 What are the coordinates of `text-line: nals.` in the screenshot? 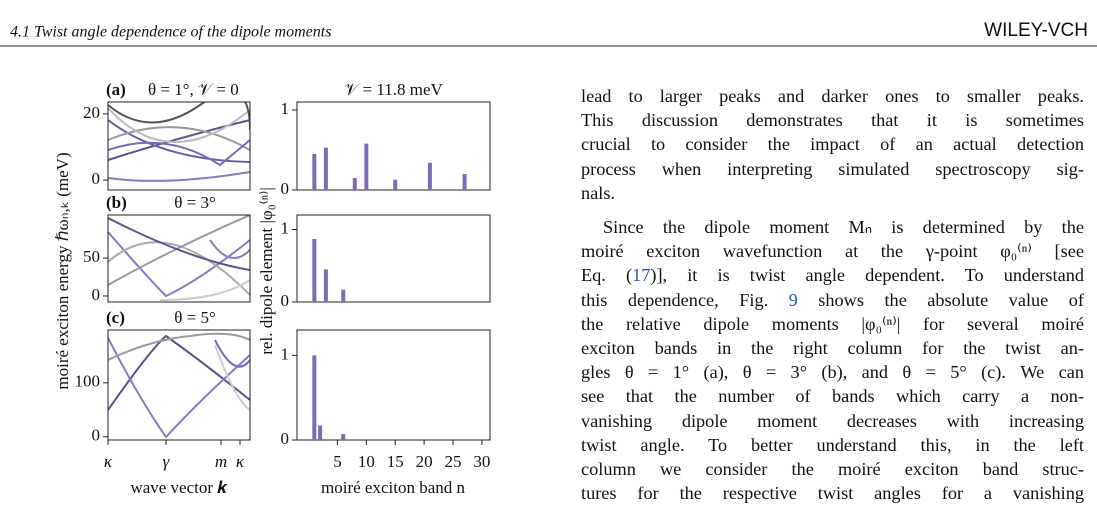 It's located at (598, 192).